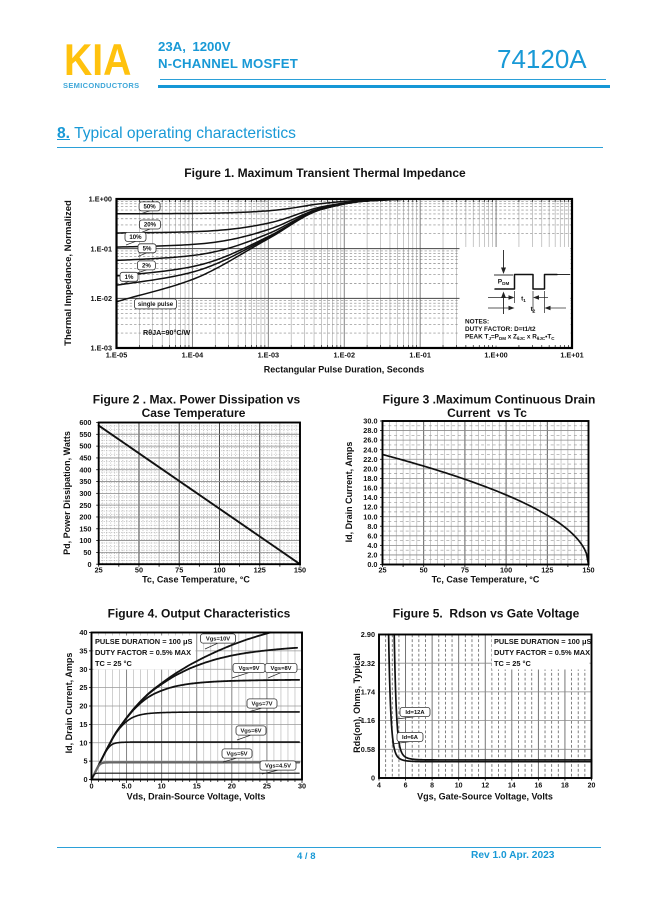 This screenshot has height=917, width=649. What do you see at coordinates (370, 449) in the screenshot?
I see `svg-text: 24.0` at bounding box center [370, 449].